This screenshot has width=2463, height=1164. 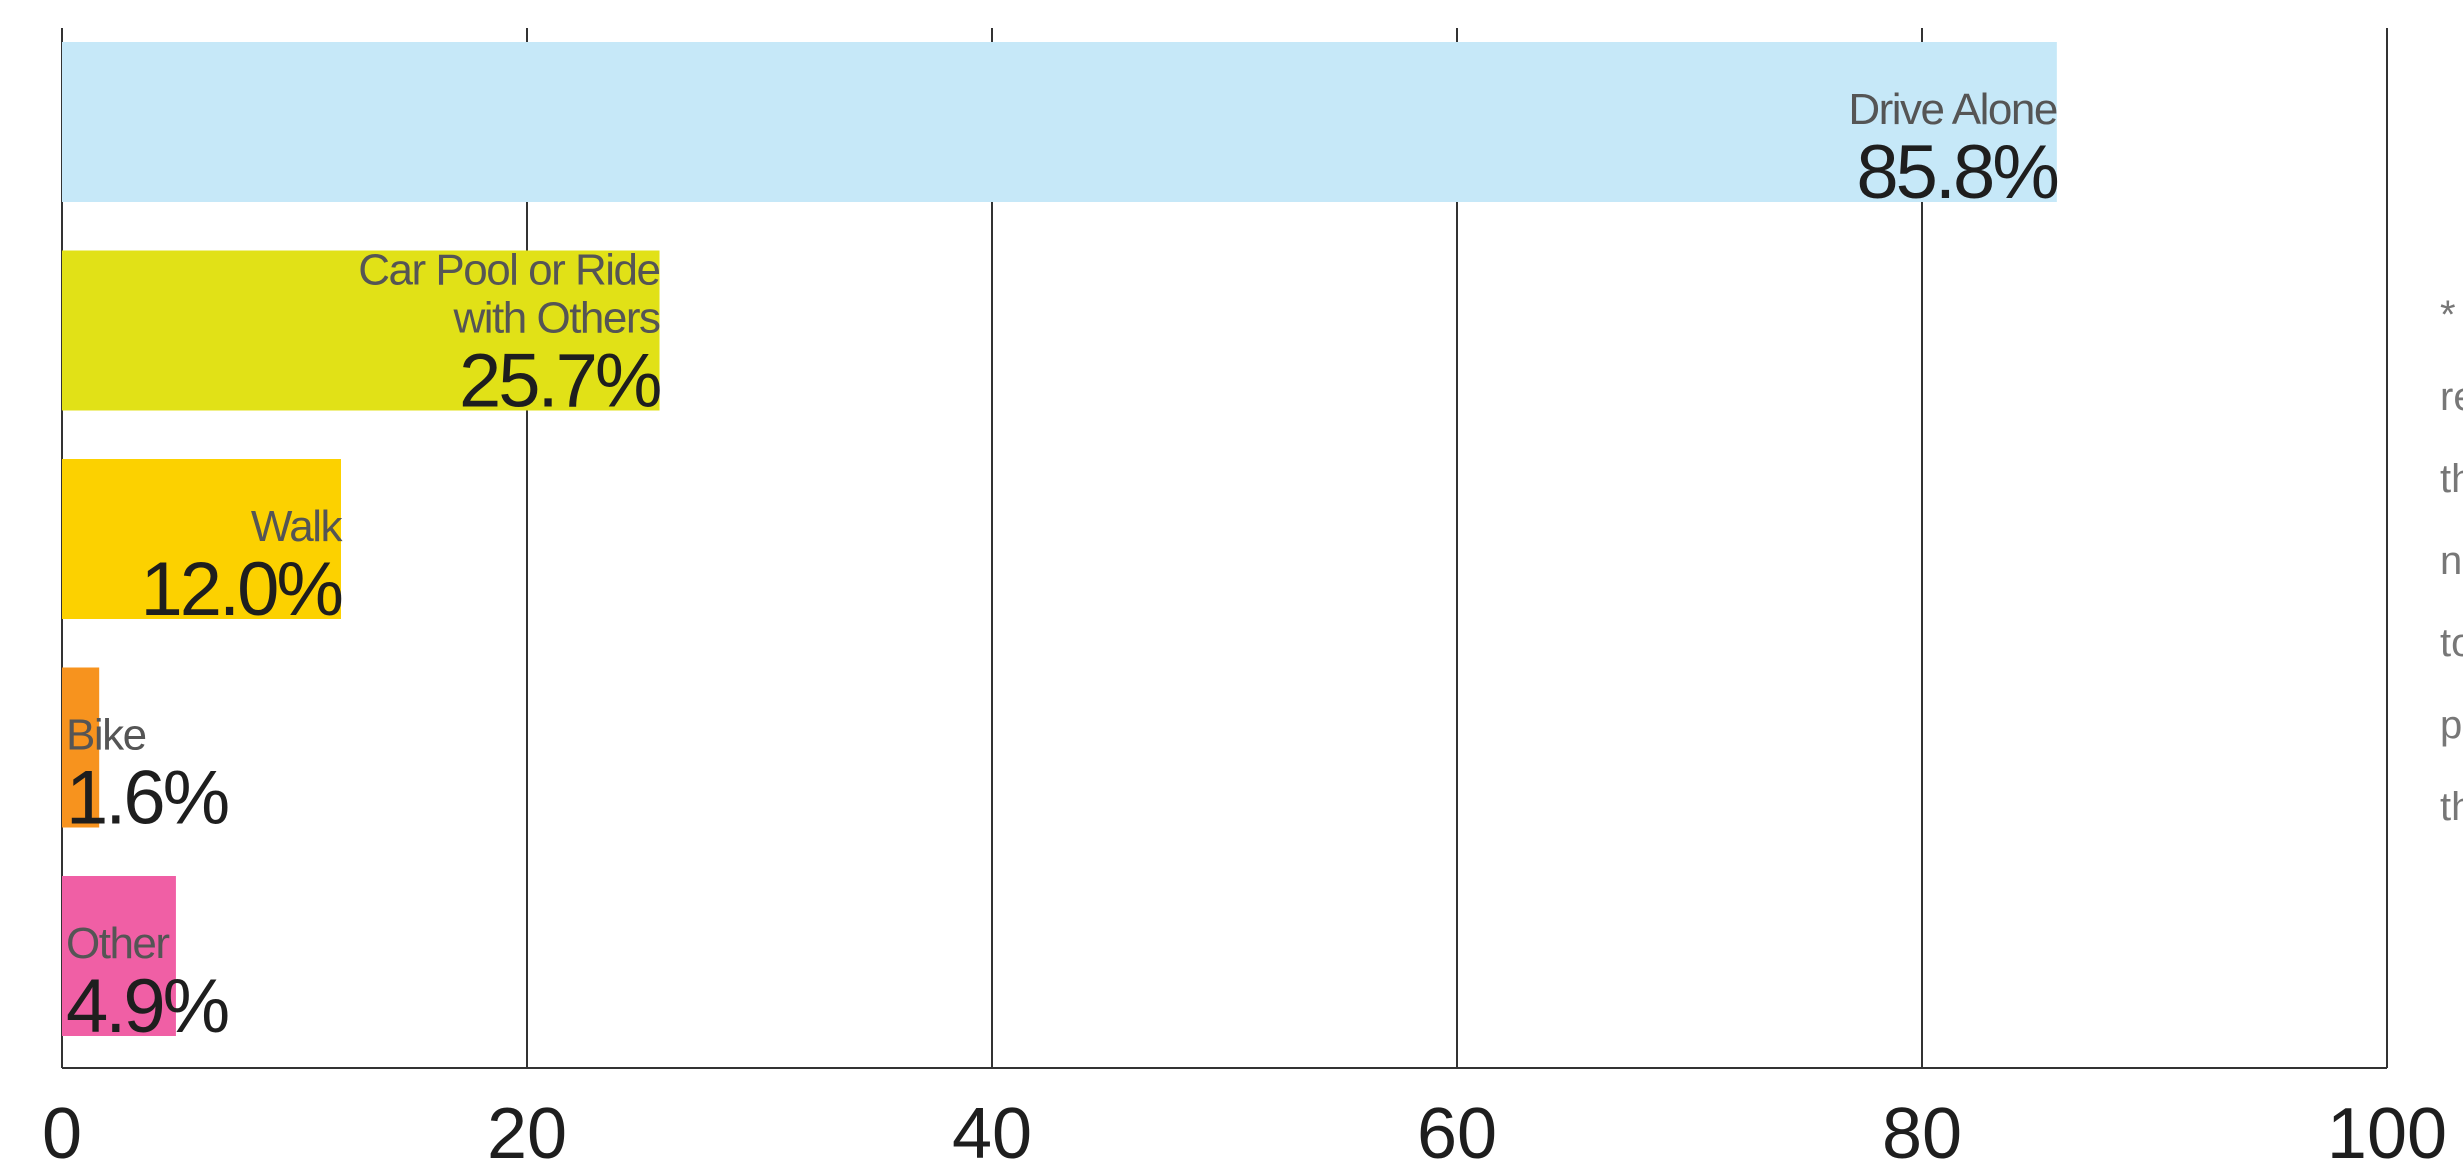 What do you see at coordinates (508, 270) in the screenshot?
I see `bar-category-label: Car Pool or Ride` at bounding box center [508, 270].